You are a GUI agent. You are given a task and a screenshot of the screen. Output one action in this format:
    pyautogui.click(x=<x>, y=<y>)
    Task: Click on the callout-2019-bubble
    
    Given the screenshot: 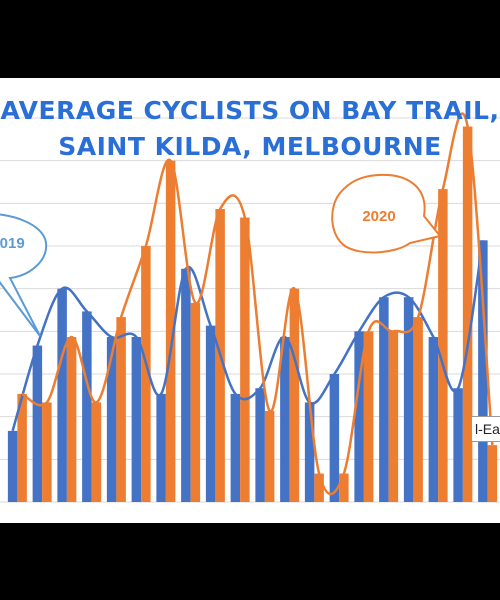 What is the action you would take?
    pyautogui.click(x=24, y=275)
    